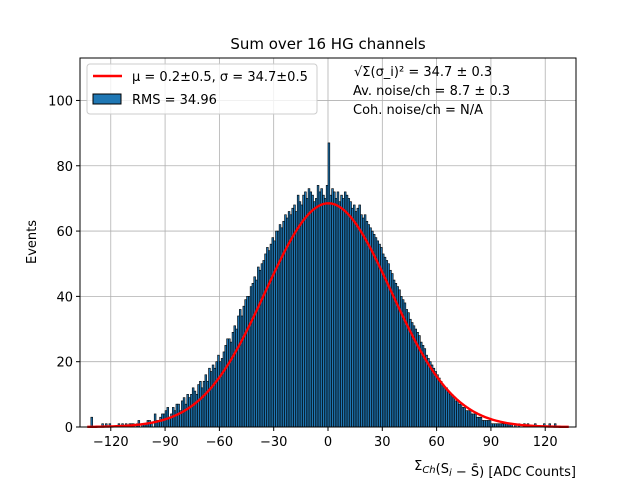 This screenshot has width=640, height=480. Describe the element at coordinates (174, 100) in the screenshot. I see `legend-rms-label: RMS = 34.96` at that location.